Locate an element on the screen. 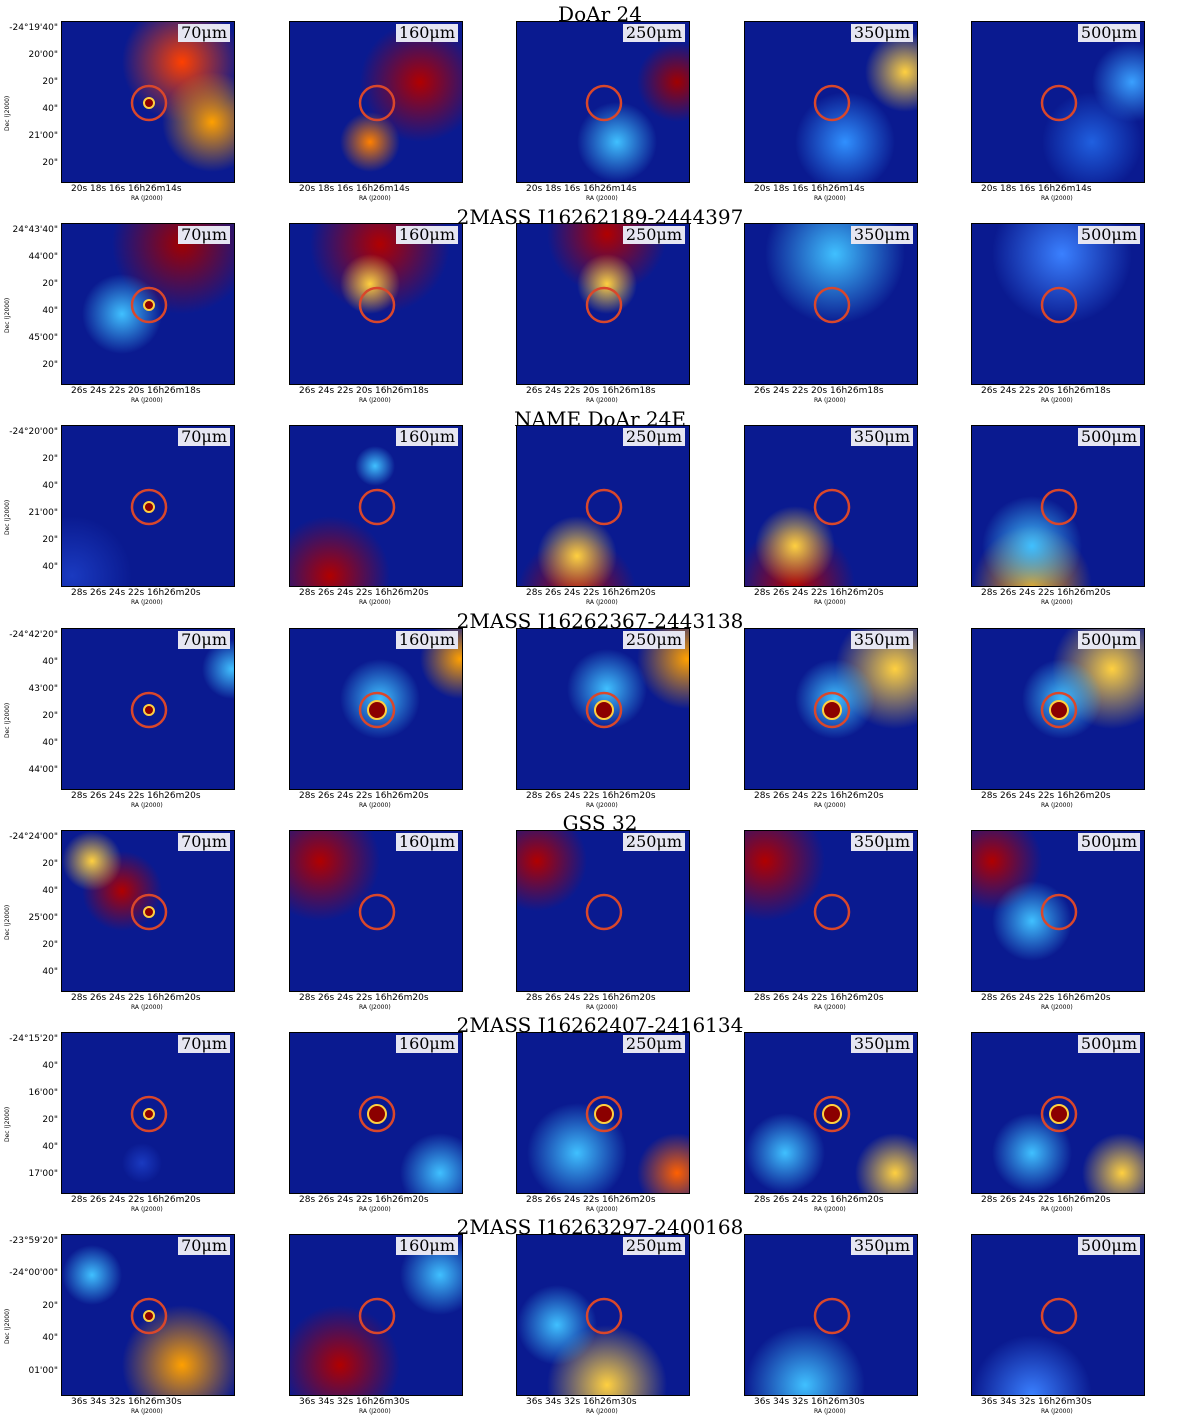  image-panel: 500μm is located at coordinates (1058, 911).